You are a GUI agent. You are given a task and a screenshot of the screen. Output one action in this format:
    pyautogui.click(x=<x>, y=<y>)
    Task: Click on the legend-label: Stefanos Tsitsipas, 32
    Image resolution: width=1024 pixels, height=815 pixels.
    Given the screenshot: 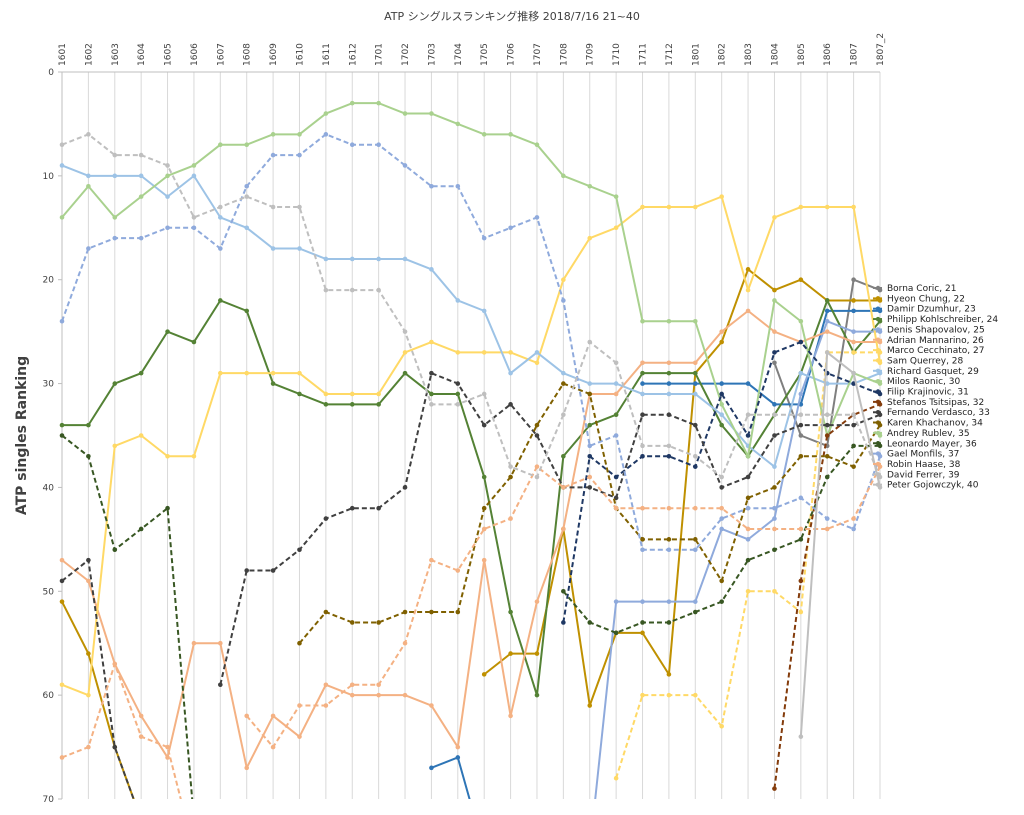 What is the action you would take?
    pyautogui.click(x=935, y=403)
    